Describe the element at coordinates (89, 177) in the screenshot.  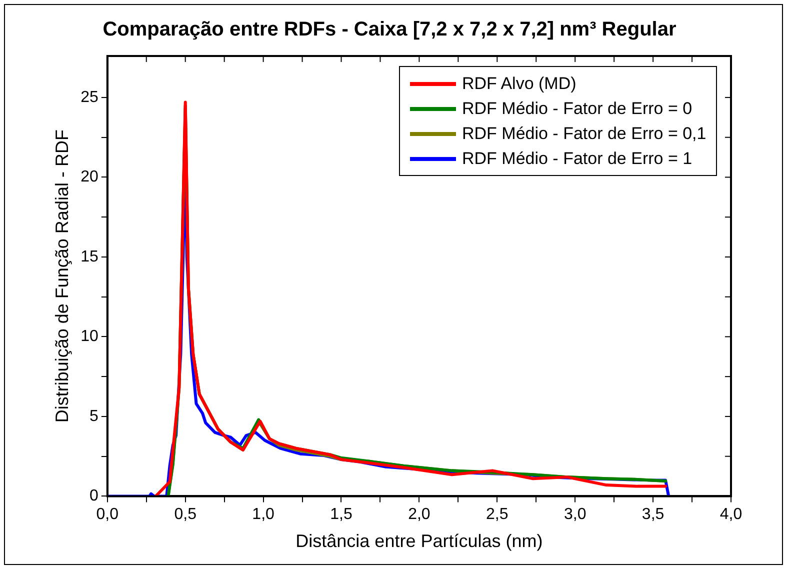
I see `y-tick-label: 20` at that location.